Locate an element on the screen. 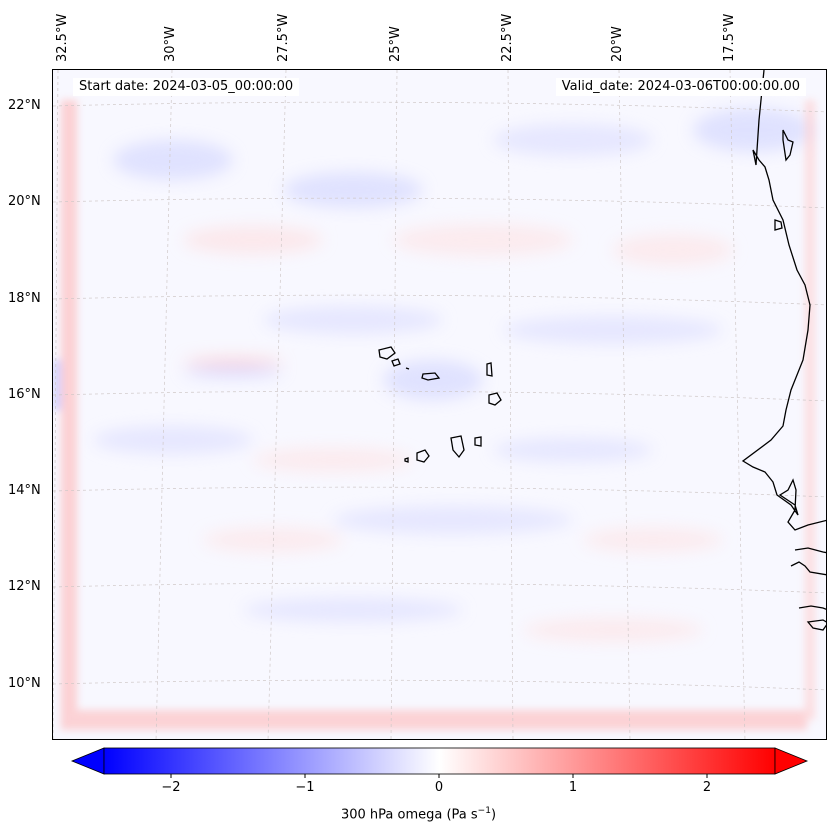 The width and height of the screenshot is (837, 839). africa-coastline is located at coordinates (783, 350).